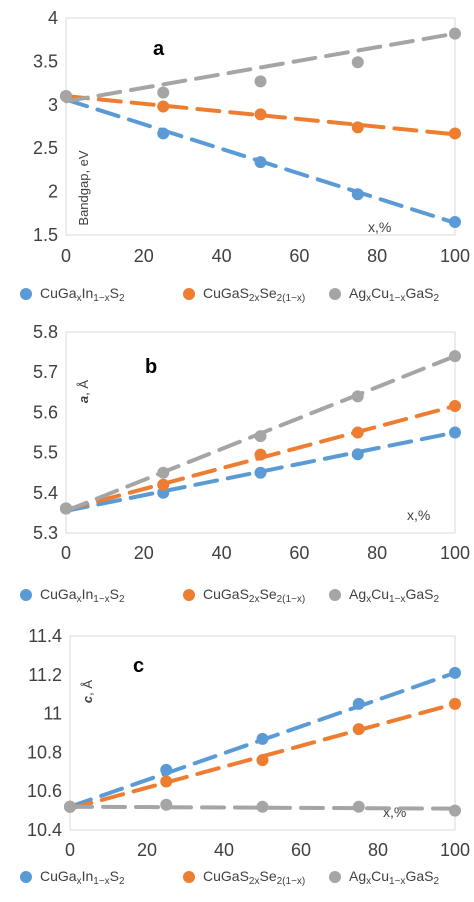  What do you see at coordinates (45, 412) in the screenshot?
I see `y-tick-label: 5.6` at bounding box center [45, 412].